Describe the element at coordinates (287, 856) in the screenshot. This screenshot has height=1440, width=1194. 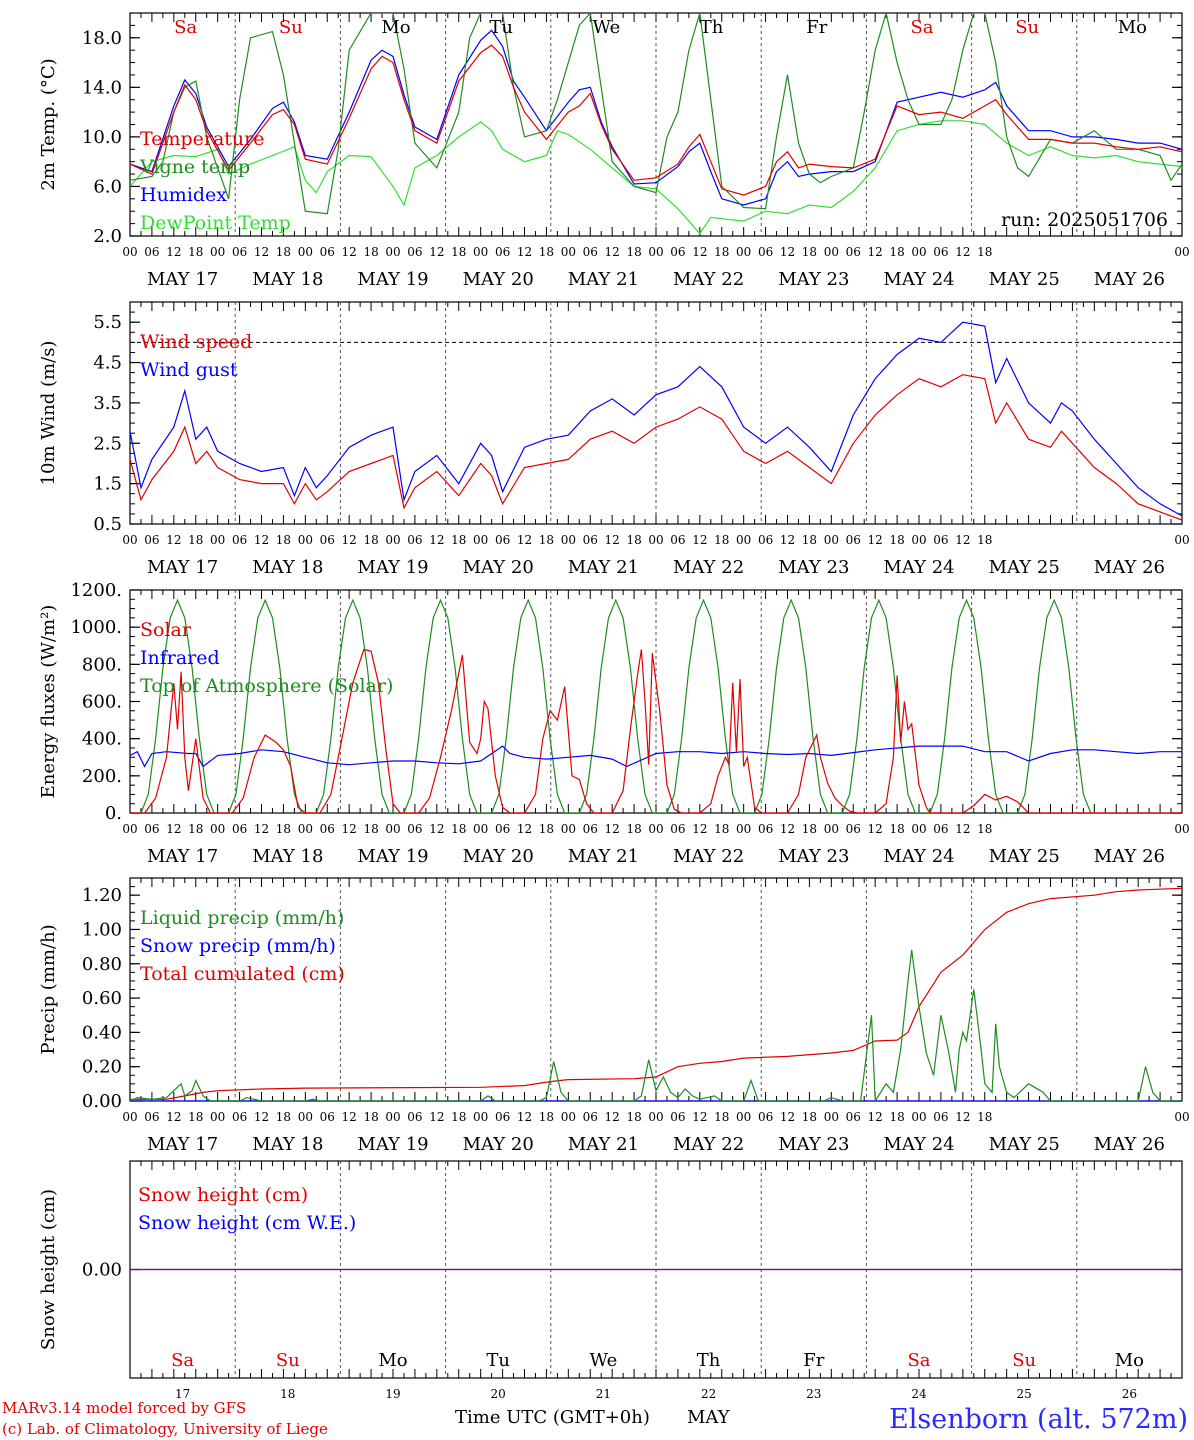
I see `x-date-label: MAY 18` at that location.